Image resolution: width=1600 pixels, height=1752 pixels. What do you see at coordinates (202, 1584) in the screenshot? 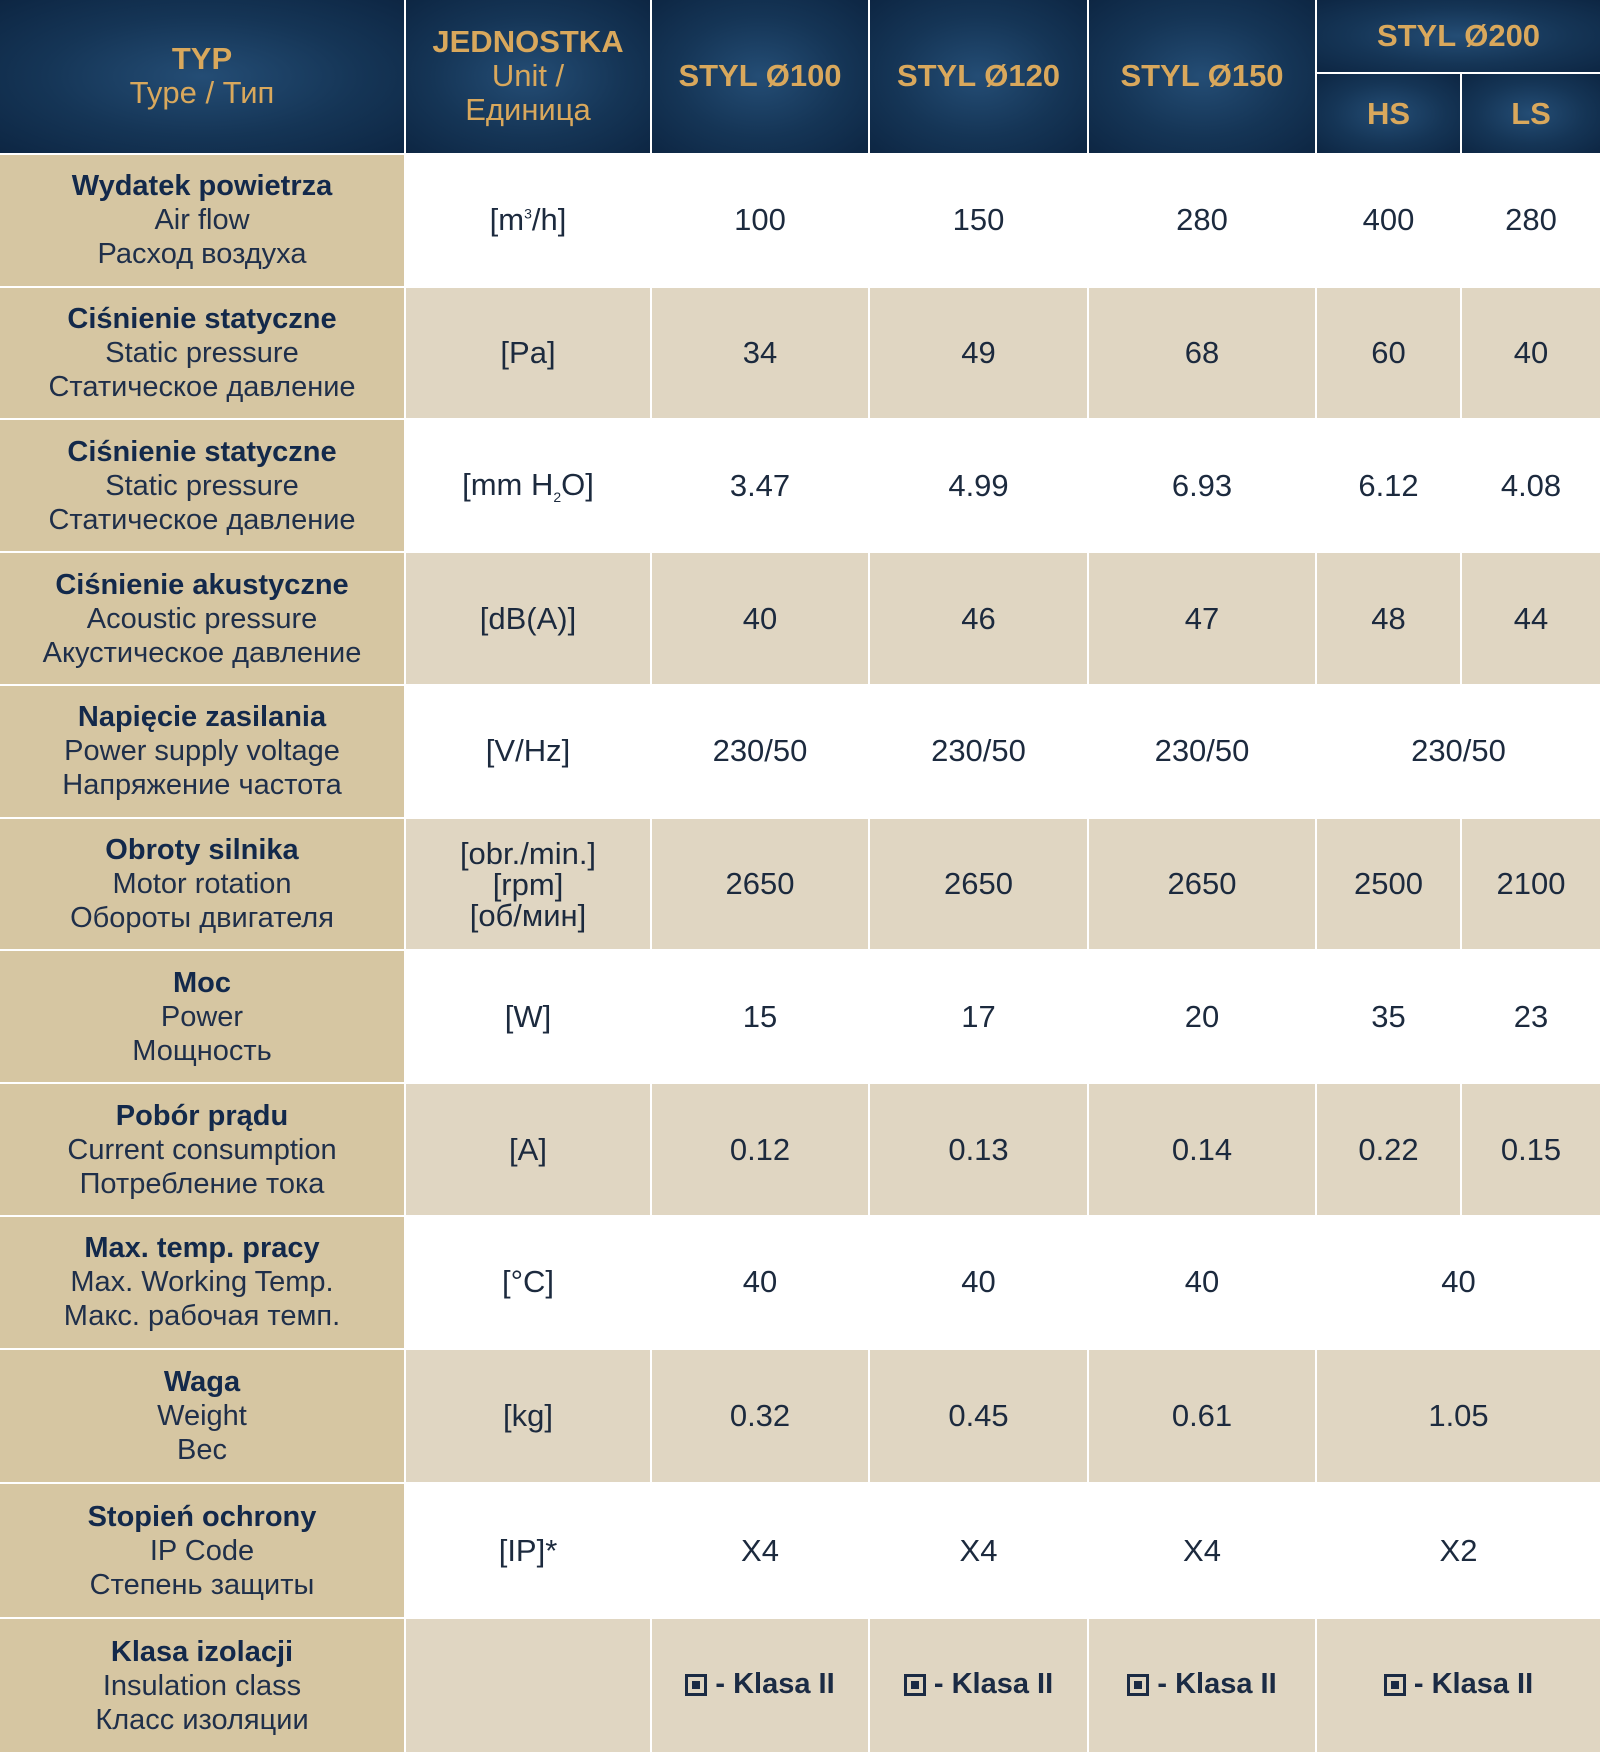
I see `row-label-ru: Степень защиты` at bounding box center [202, 1584].